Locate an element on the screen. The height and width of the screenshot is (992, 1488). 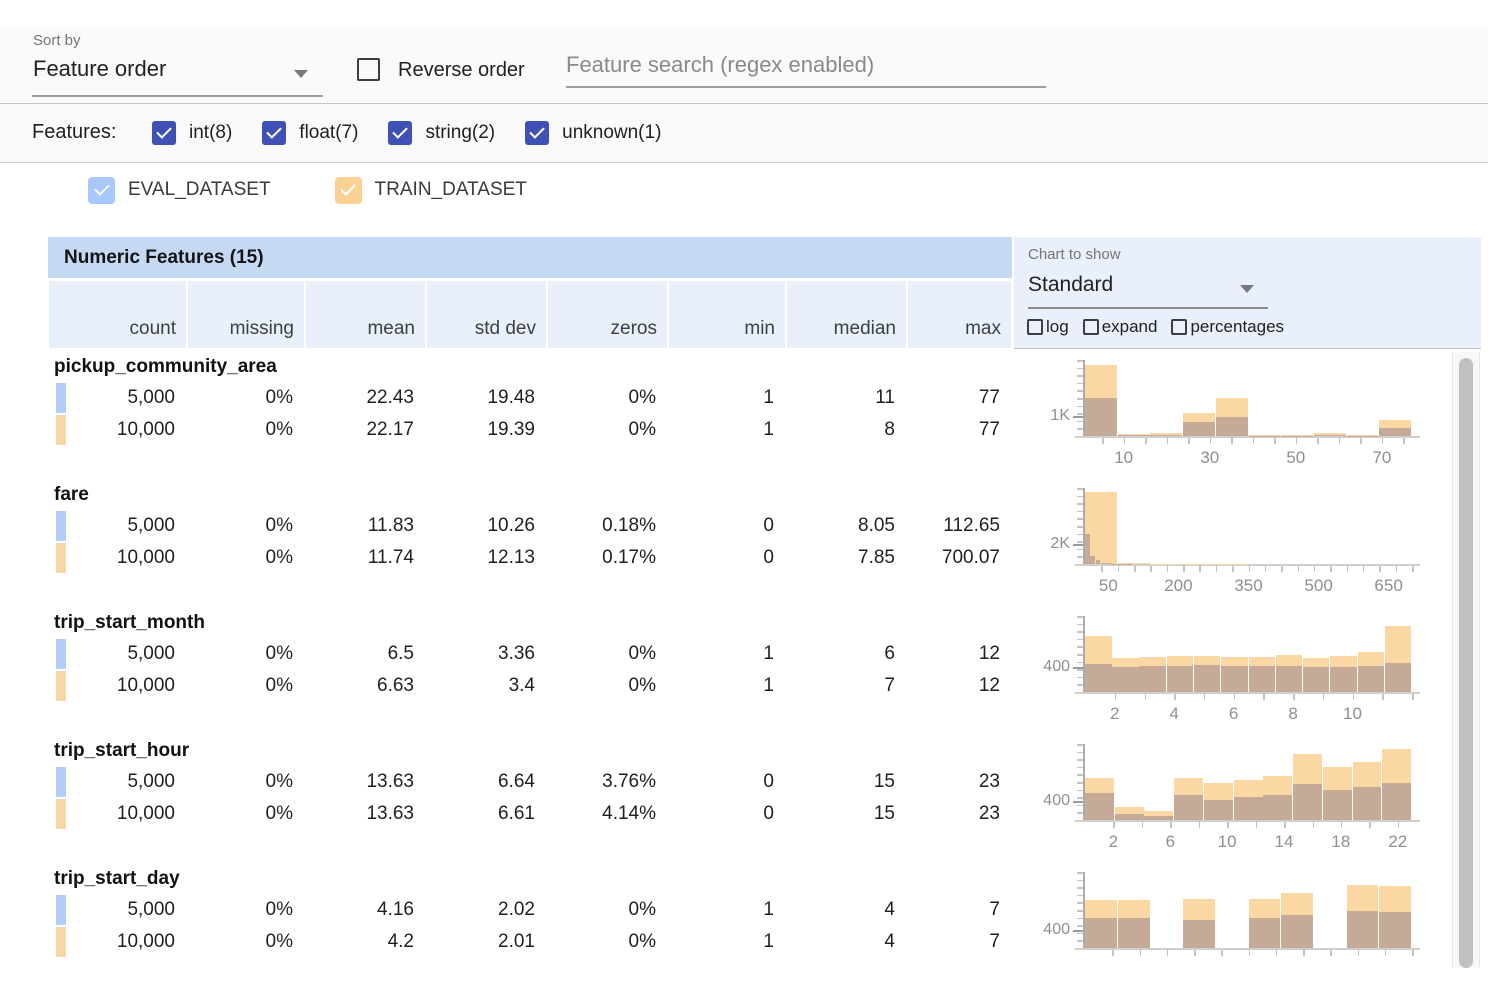
stat-cell-max: 7 is located at coordinates (953, 942).